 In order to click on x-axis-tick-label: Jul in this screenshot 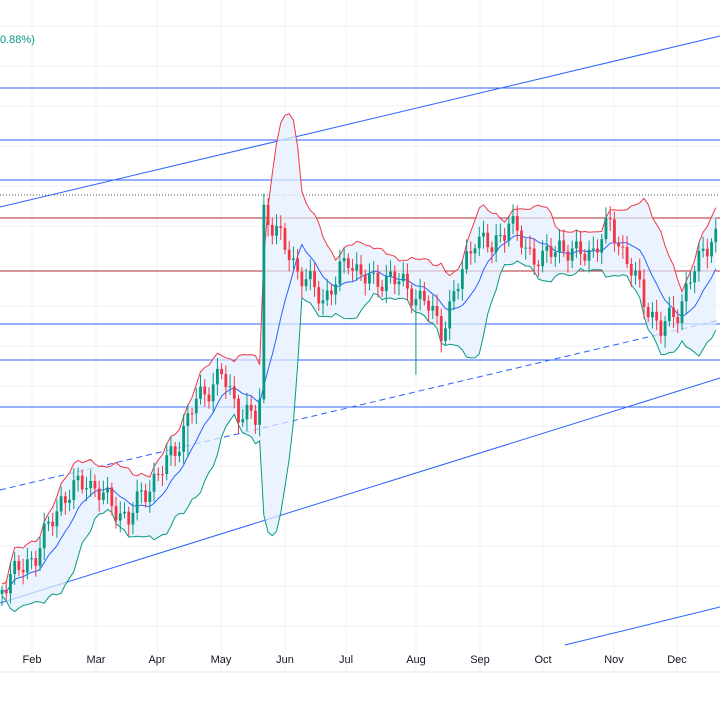, I will do `click(346, 660)`.